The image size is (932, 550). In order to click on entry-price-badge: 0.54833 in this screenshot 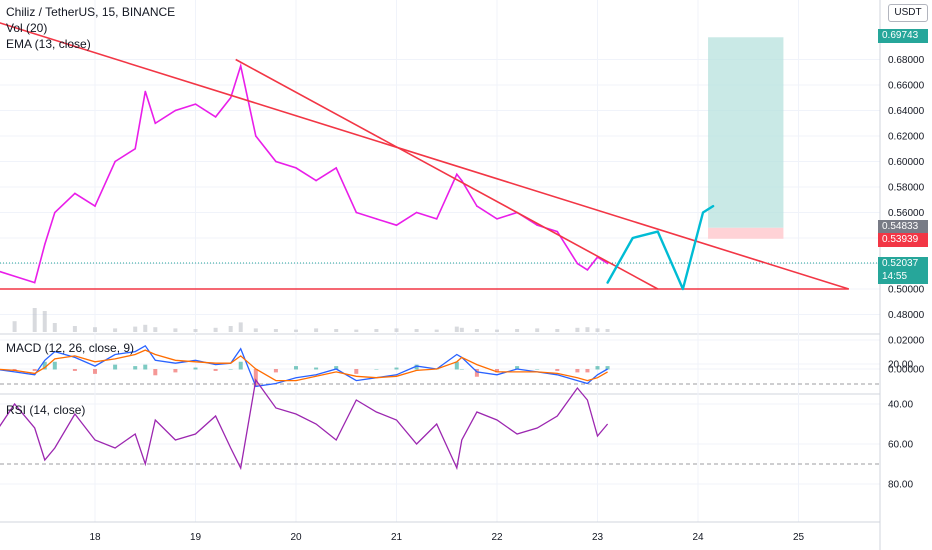, I will do `click(903, 227)`.